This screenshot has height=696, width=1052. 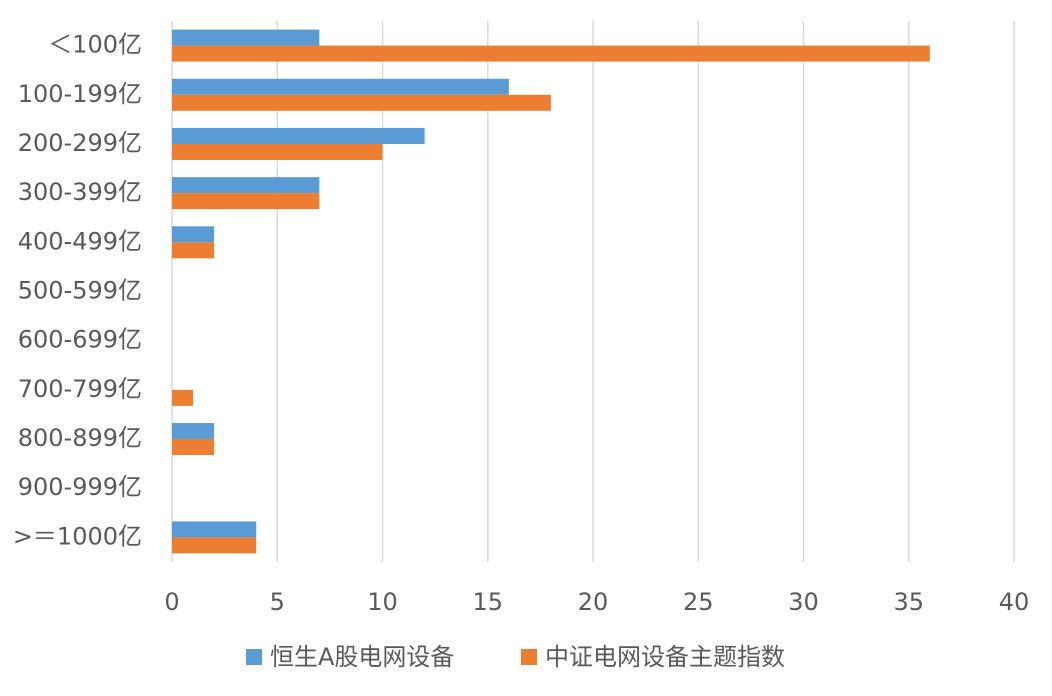 I want to click on y-tick-label: 200-299亿, so click(x=80, y=143).